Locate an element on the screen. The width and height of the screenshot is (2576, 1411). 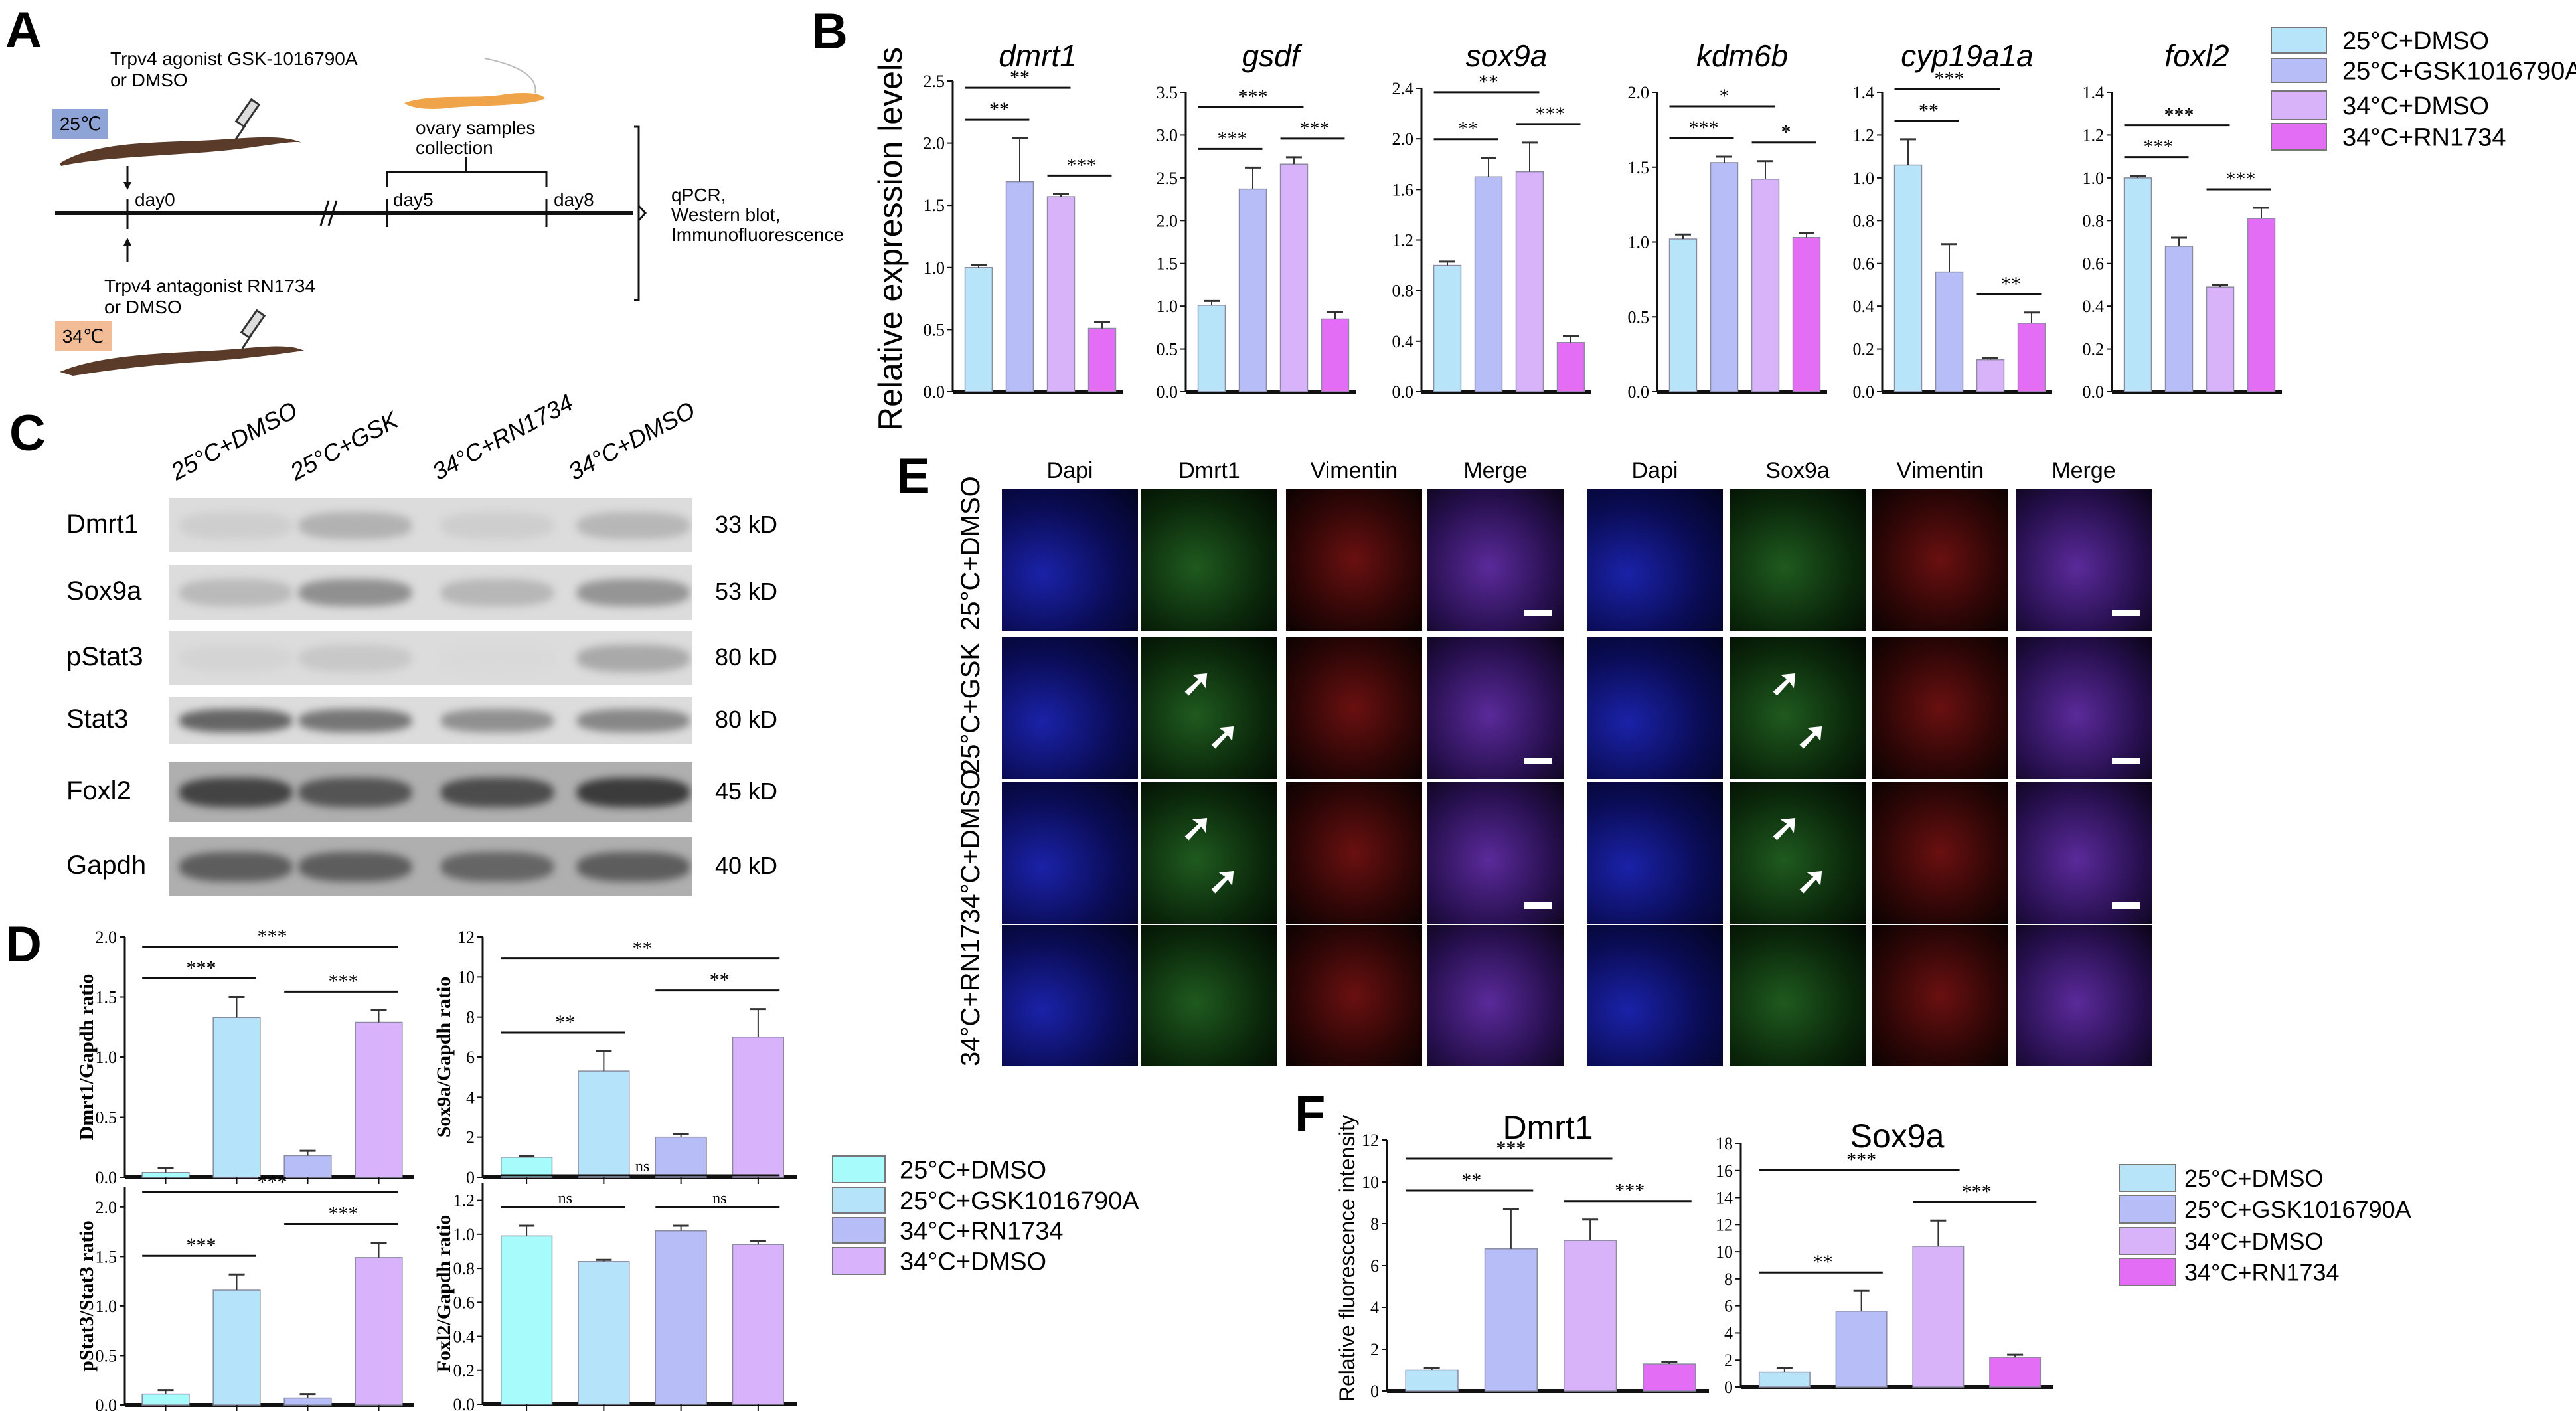
eel-icon is located at coordinates (182, 361).